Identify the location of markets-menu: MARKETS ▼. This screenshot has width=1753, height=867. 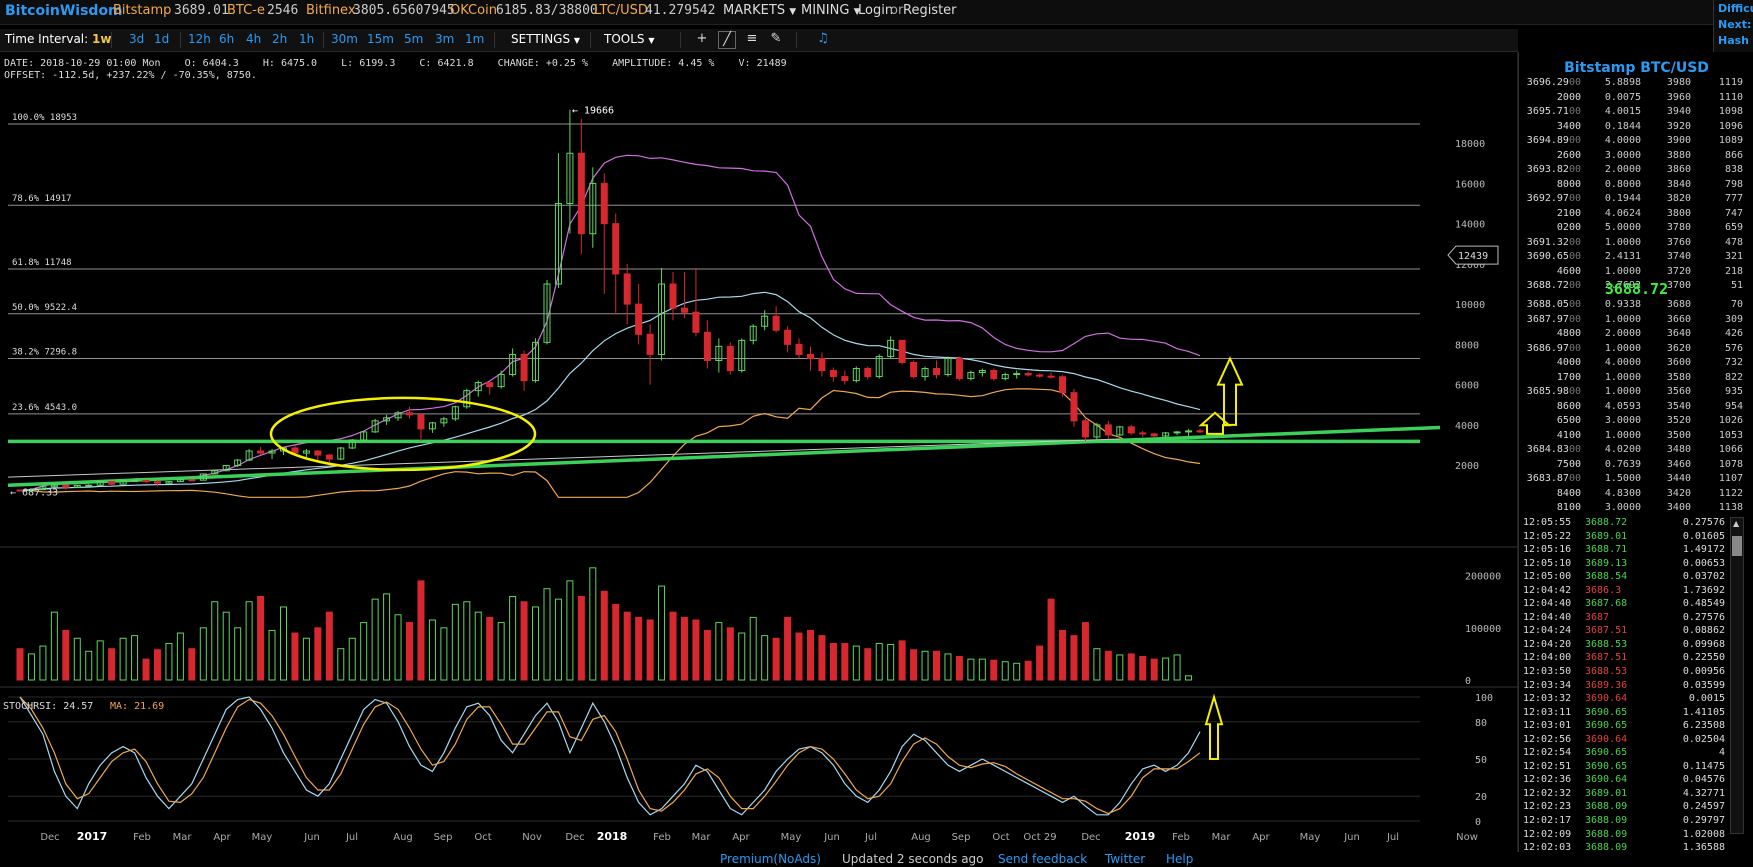
(759, 10).